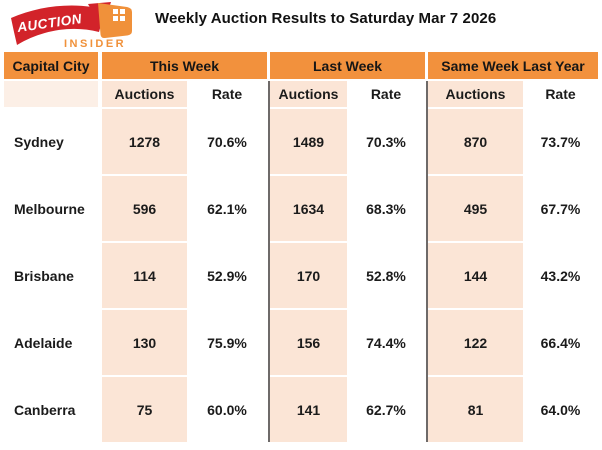 The image size is (602, 450). What do you see at coordinates (308, 208) in the screenshot?
I see `lw-auctions: 1634` at bounding box center [308, 208].